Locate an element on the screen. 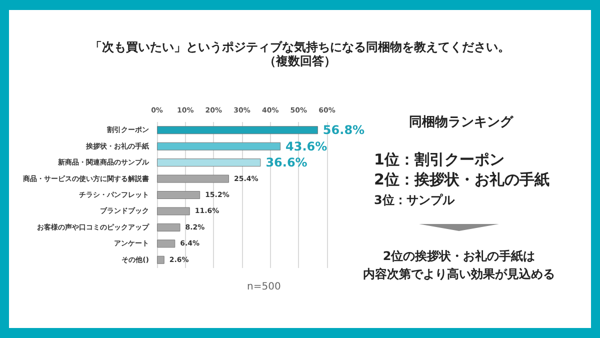 The height and width of the screenshot is (338, 600). text: 同梱物ランキング is located at coordinates (461, 122).